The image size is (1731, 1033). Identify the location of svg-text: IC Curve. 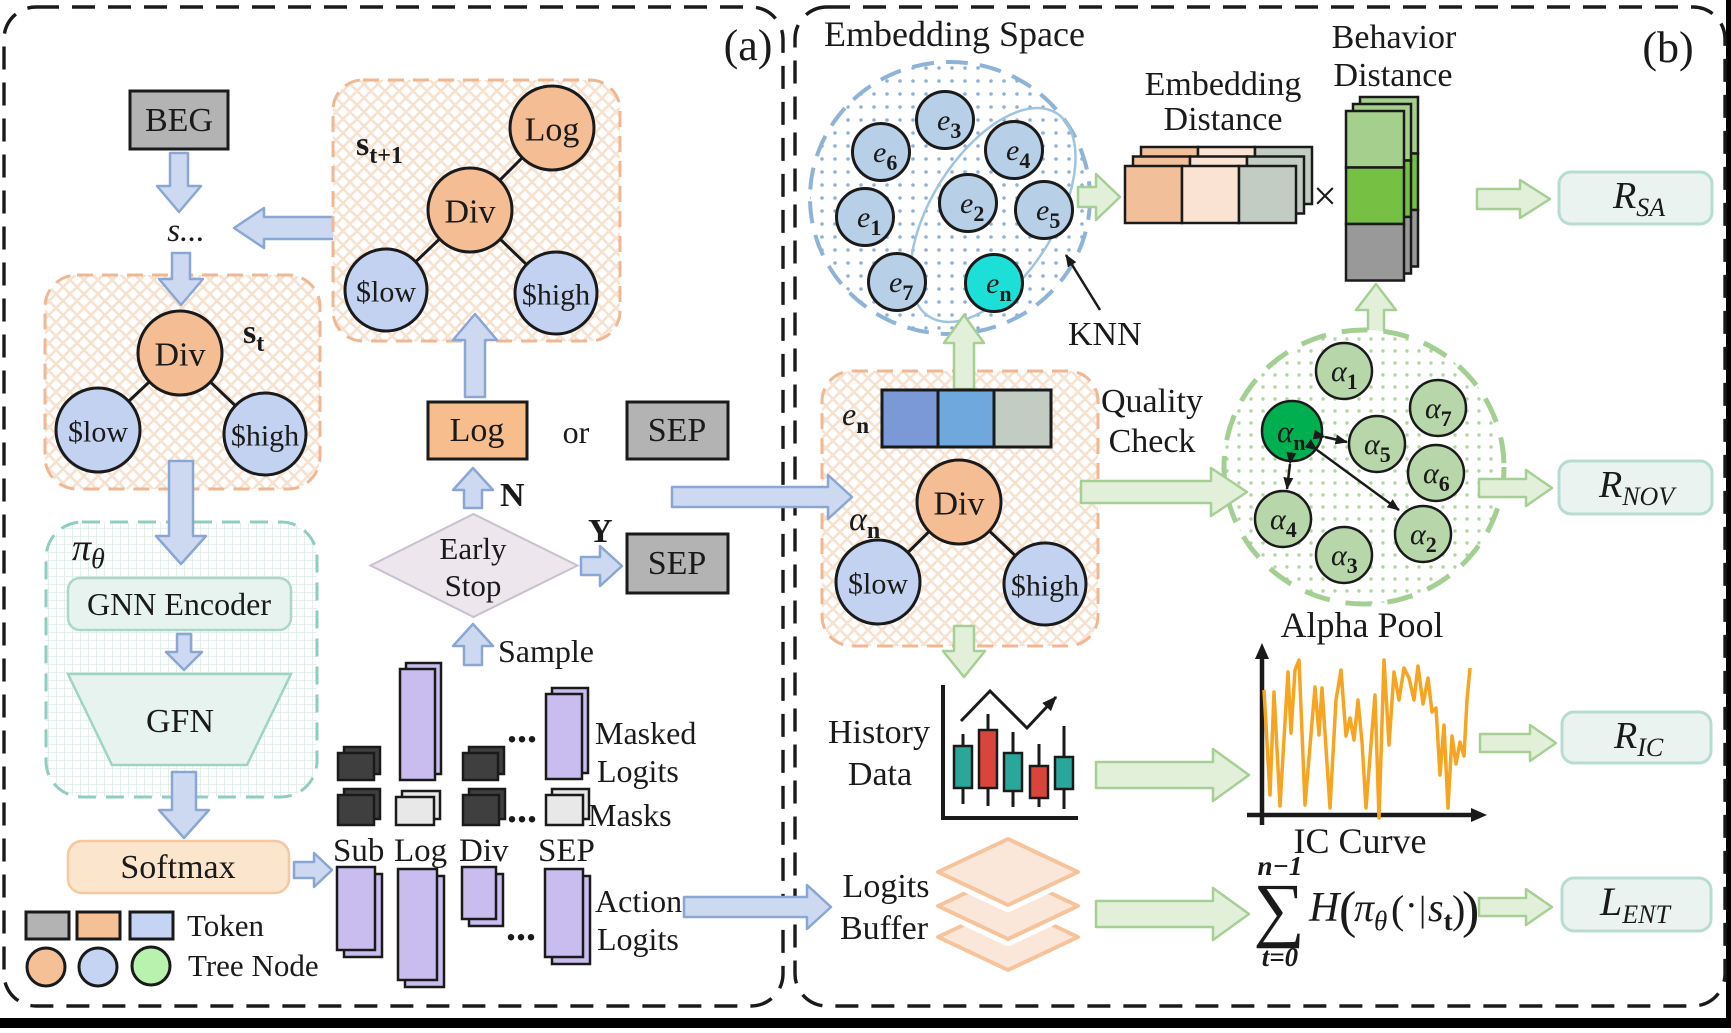
(1360, 841).